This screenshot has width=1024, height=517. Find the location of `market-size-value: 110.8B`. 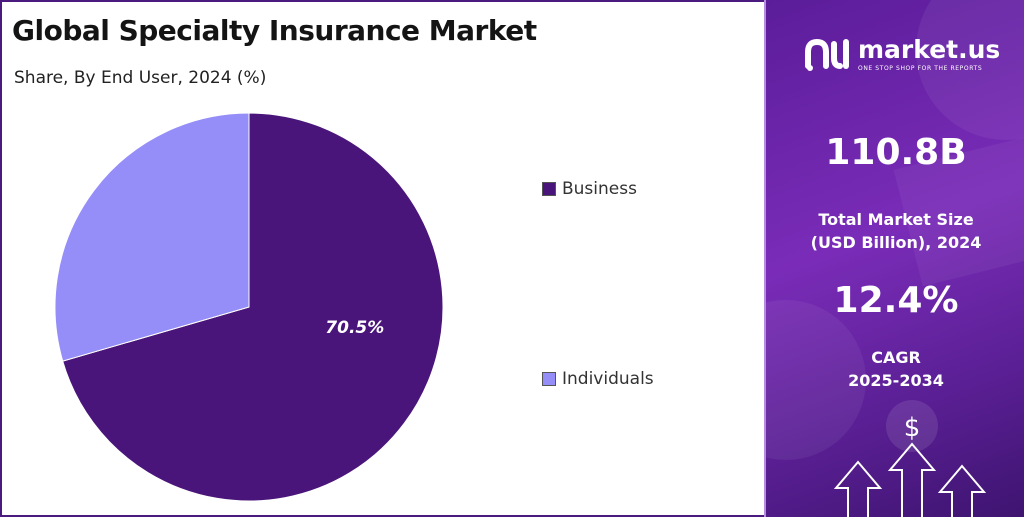

market-size-value: 110.8B is located at coordinates (896, 152).